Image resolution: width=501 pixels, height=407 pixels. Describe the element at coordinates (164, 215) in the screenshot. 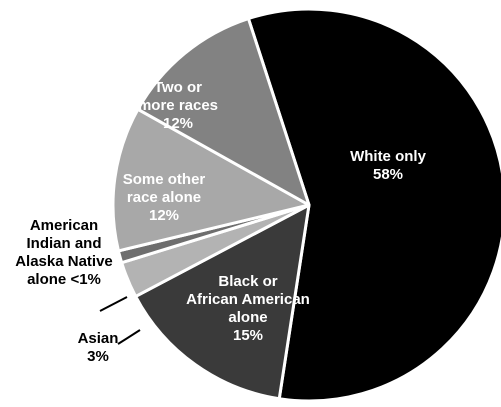

I see `slice-label-4-line-2: 12%` at that location.